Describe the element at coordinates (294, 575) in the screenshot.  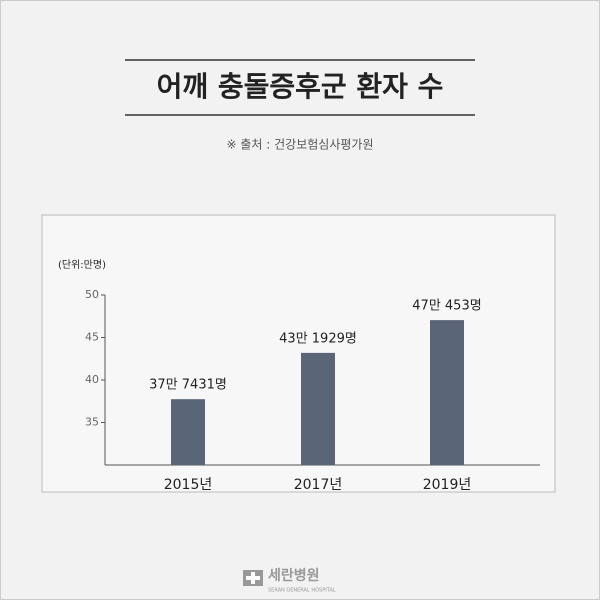
I see `footer-name: 세란병원` at that location.